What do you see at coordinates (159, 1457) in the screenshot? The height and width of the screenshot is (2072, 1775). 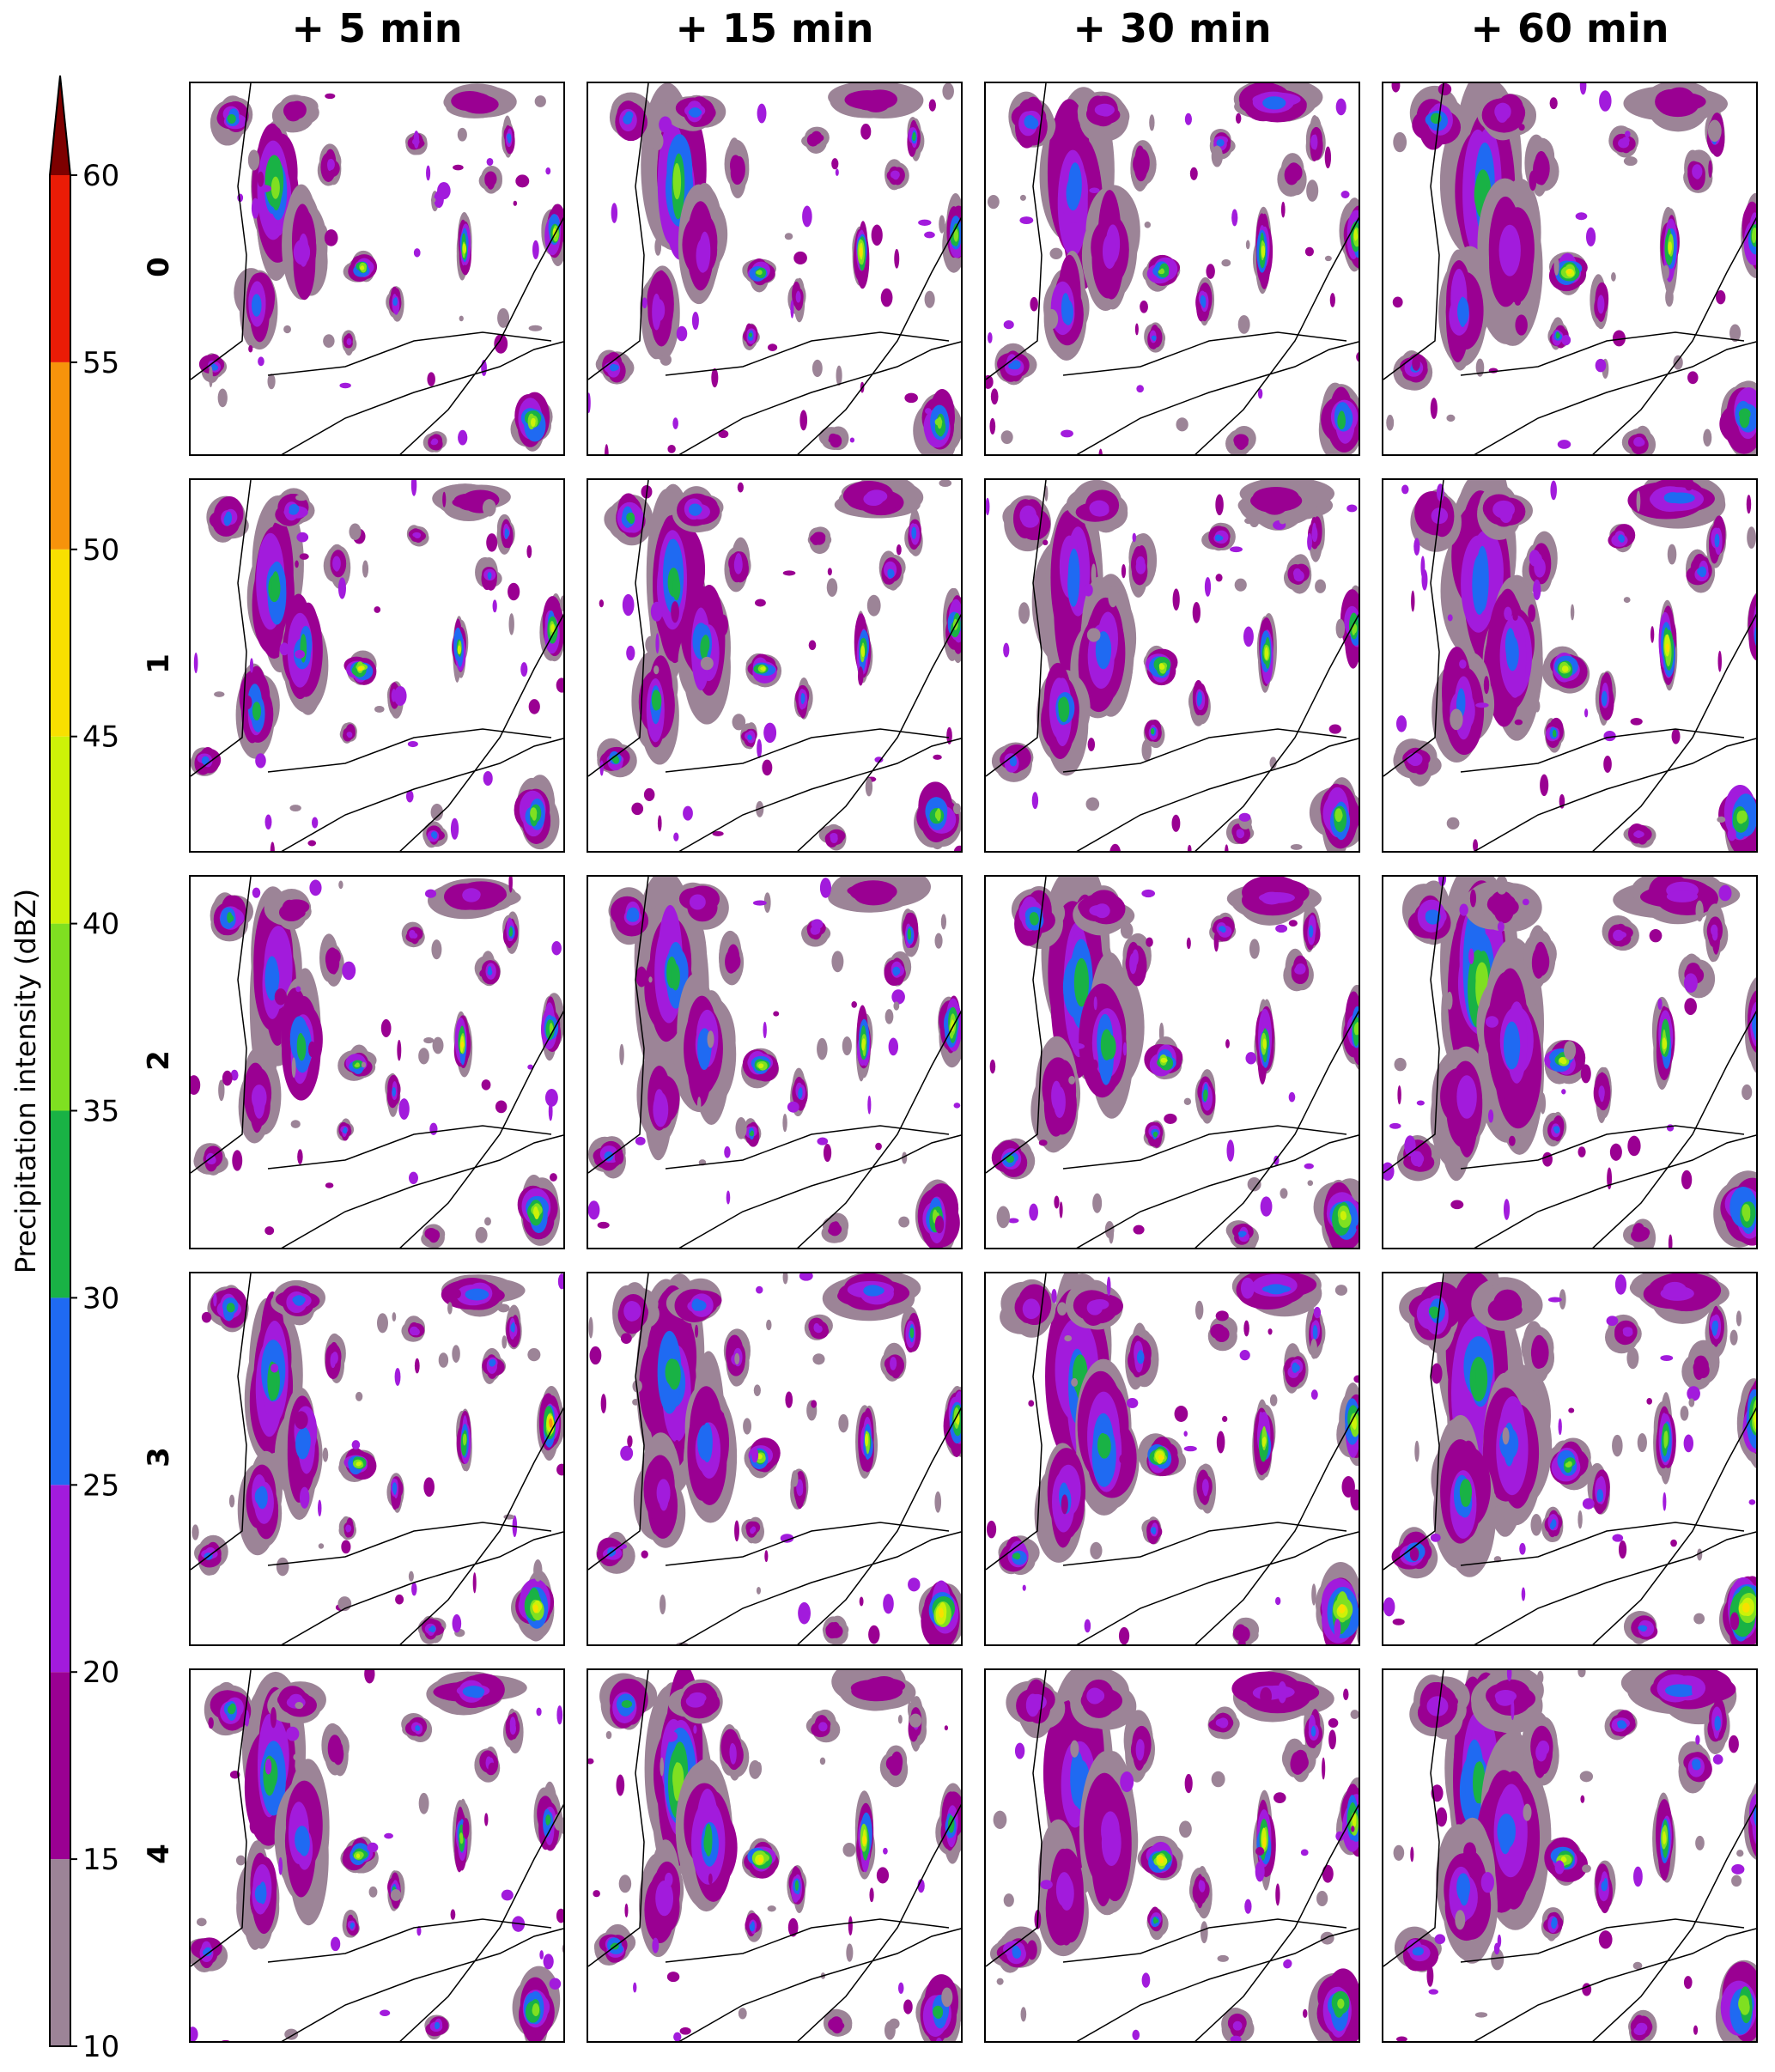 I see `row-label: 3` at bounding box center [159, 1457].